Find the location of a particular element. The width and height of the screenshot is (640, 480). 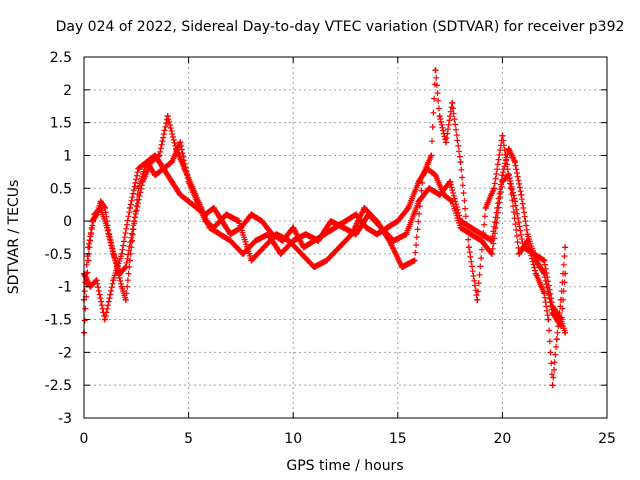

y-tick-label: -0.5 is located at coordinates (58, 255).